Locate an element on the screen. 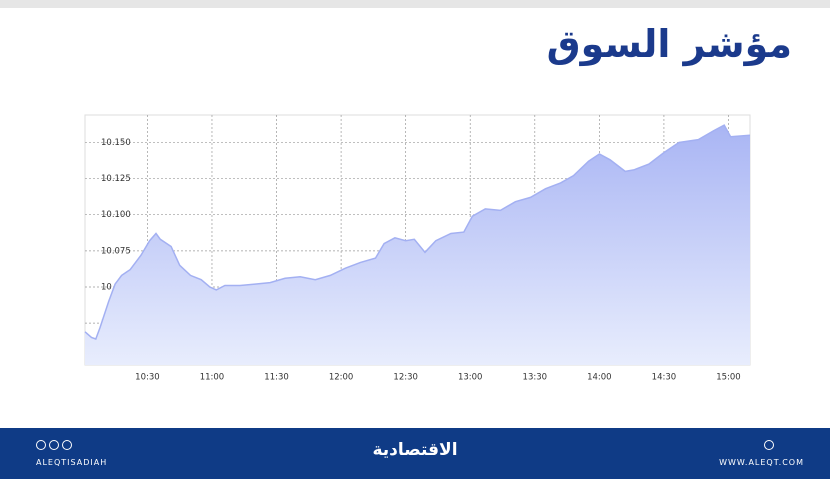  footer-logo: الاقتصادية is located at coordinates (415, 450).